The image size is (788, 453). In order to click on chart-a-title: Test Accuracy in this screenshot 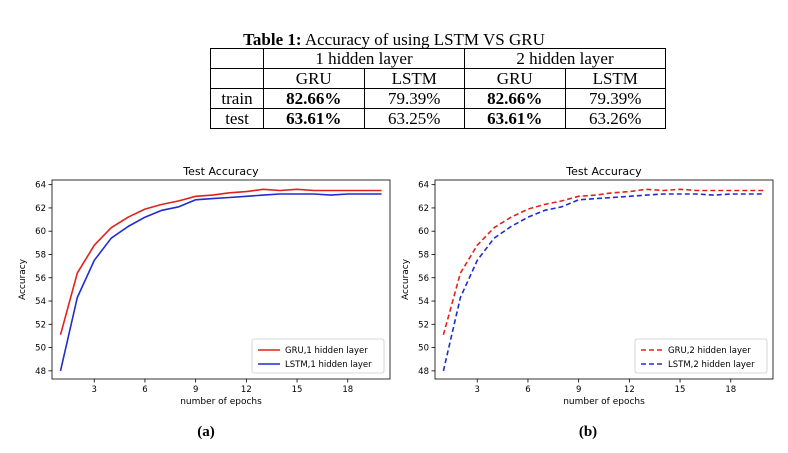, I will do `click(220, 171)`.